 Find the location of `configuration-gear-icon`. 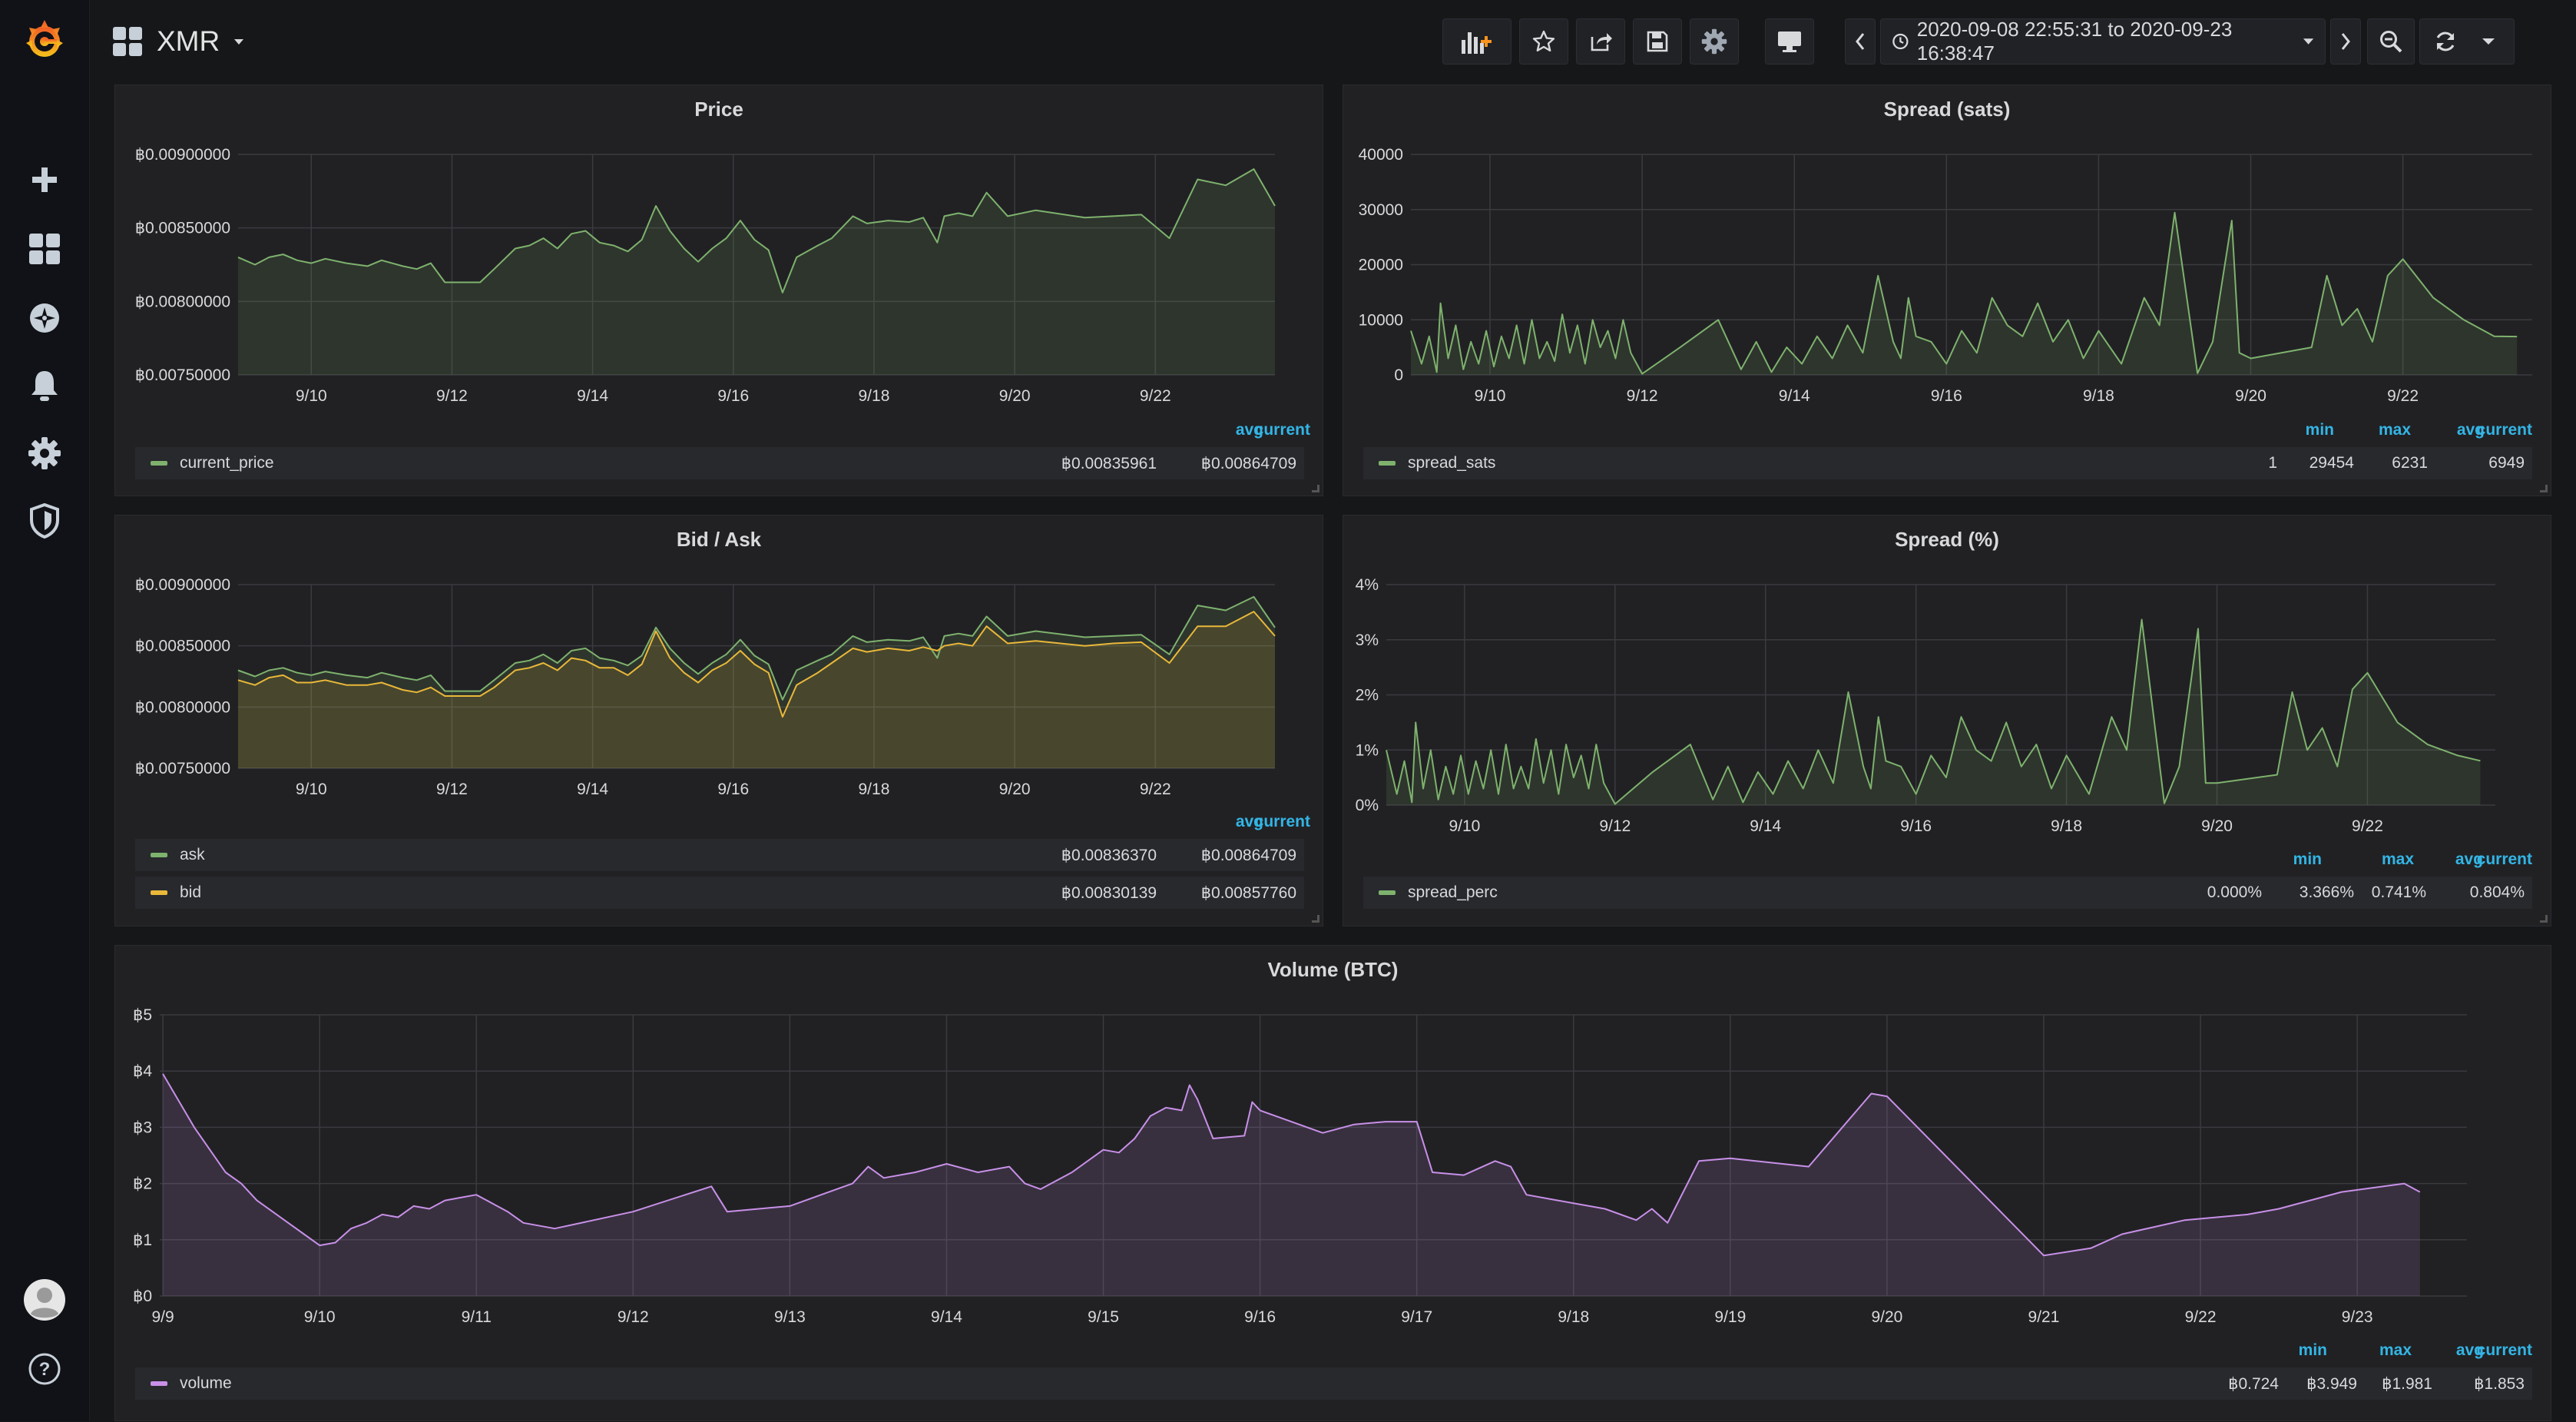

configuration-gear-icon is located at coordinates (45, 453).